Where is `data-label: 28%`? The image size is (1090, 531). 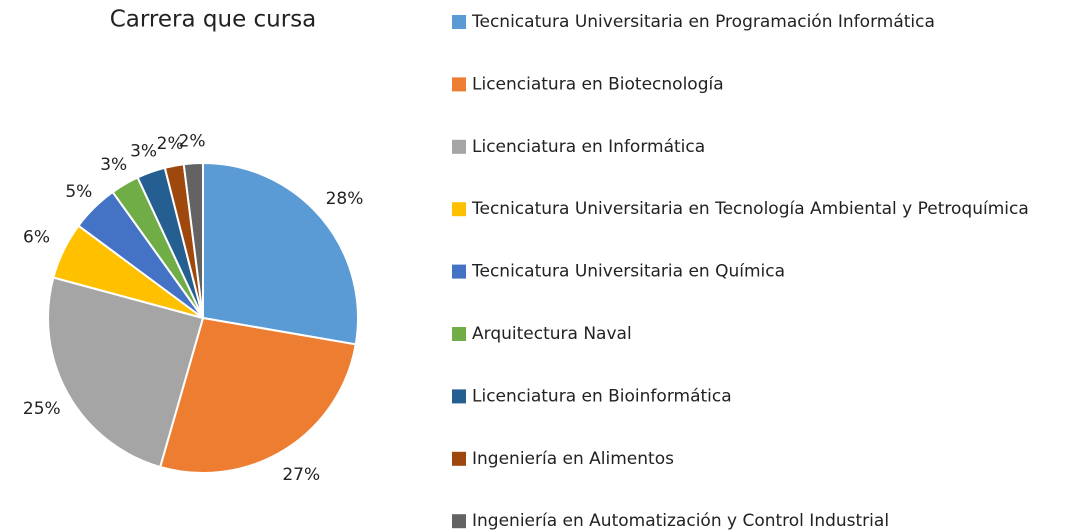 data-label: 28% is located at coordinates (345, 199).